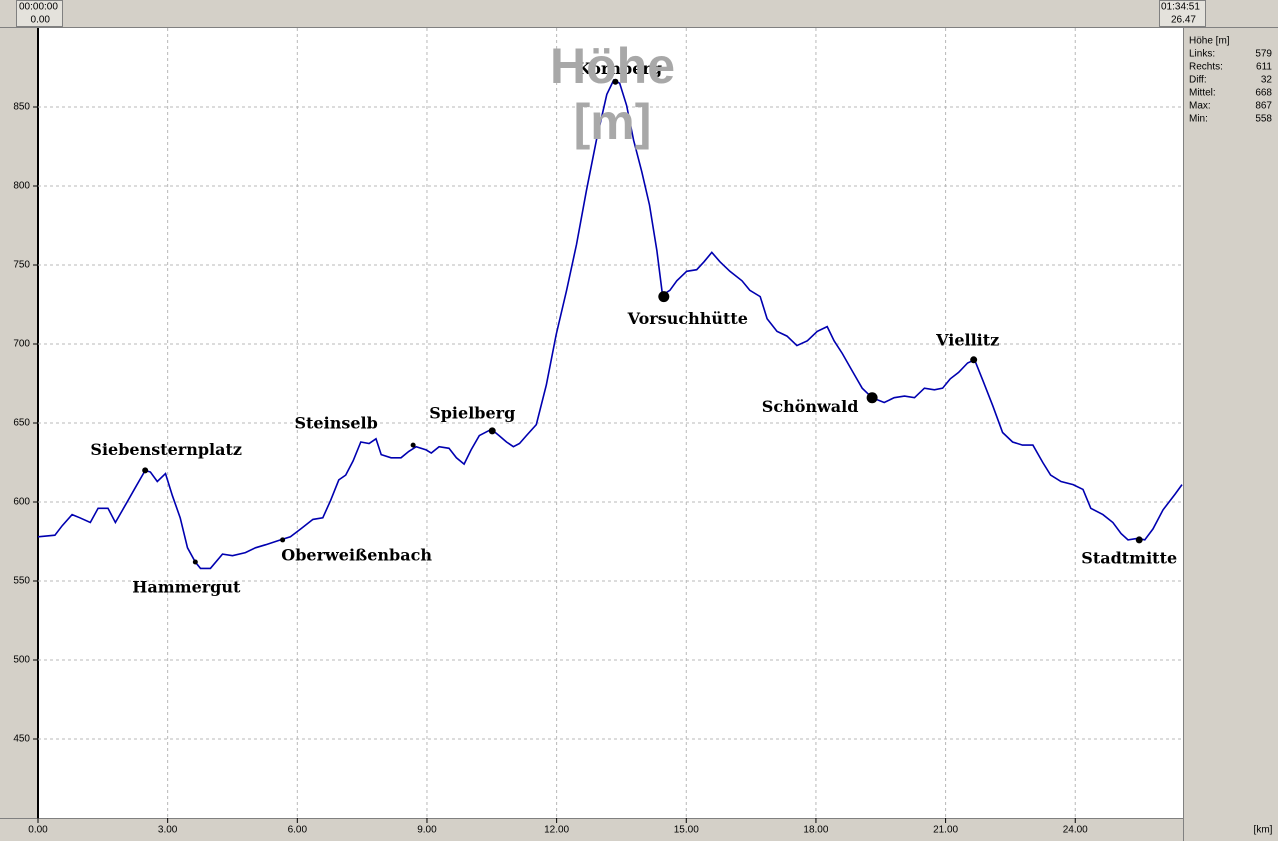 The image size is (1278, 841). What do you see at coordinates (687, 318) in the screenshot?
I see `waypoint-label: Vorsuchhütte` at bounding box center [687, 318].